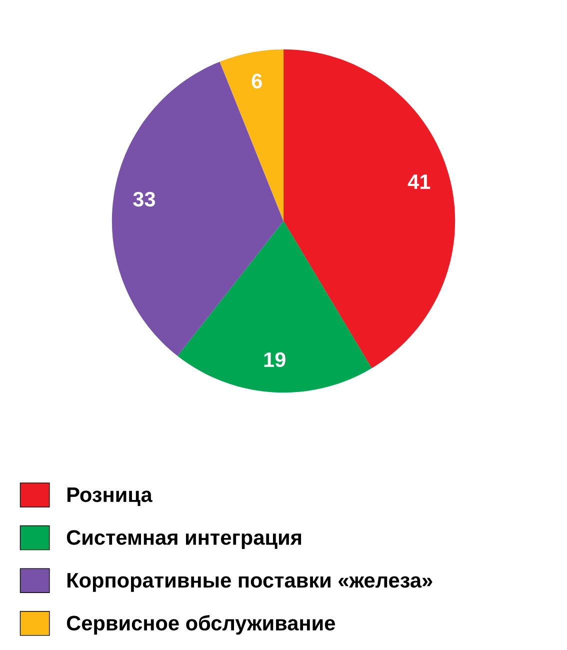 Image resolution: width=567 pixels, height=650 pixels. I want to click on data-label: 19, so click(275, 360).